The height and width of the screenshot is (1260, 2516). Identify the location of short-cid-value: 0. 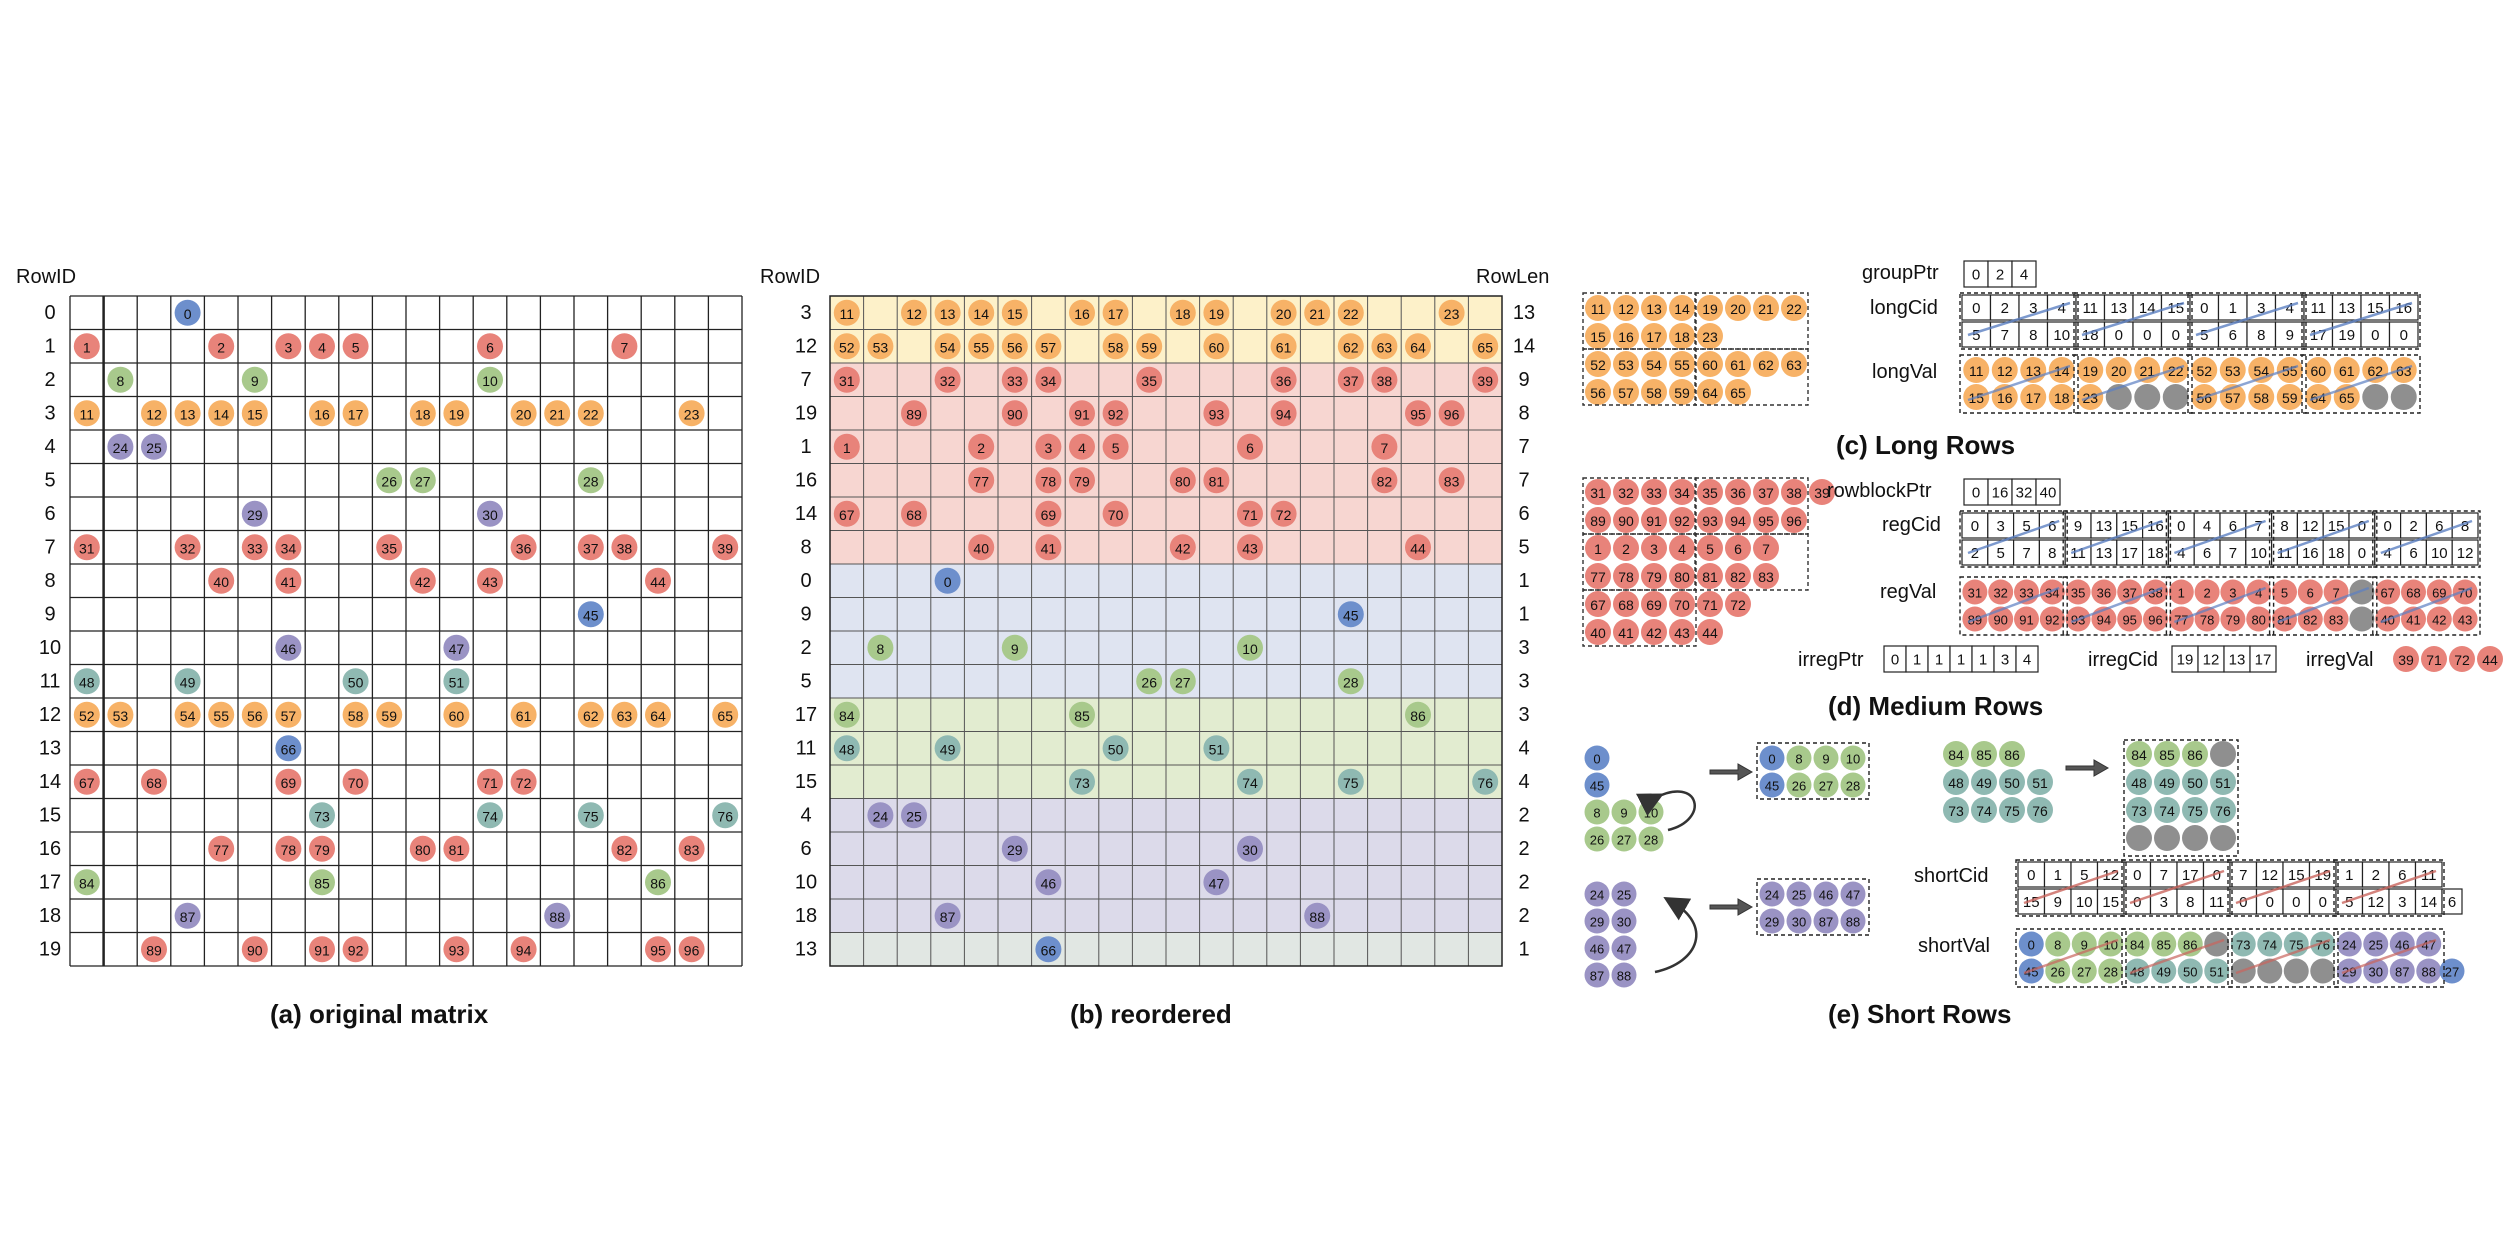
(2296, 902).